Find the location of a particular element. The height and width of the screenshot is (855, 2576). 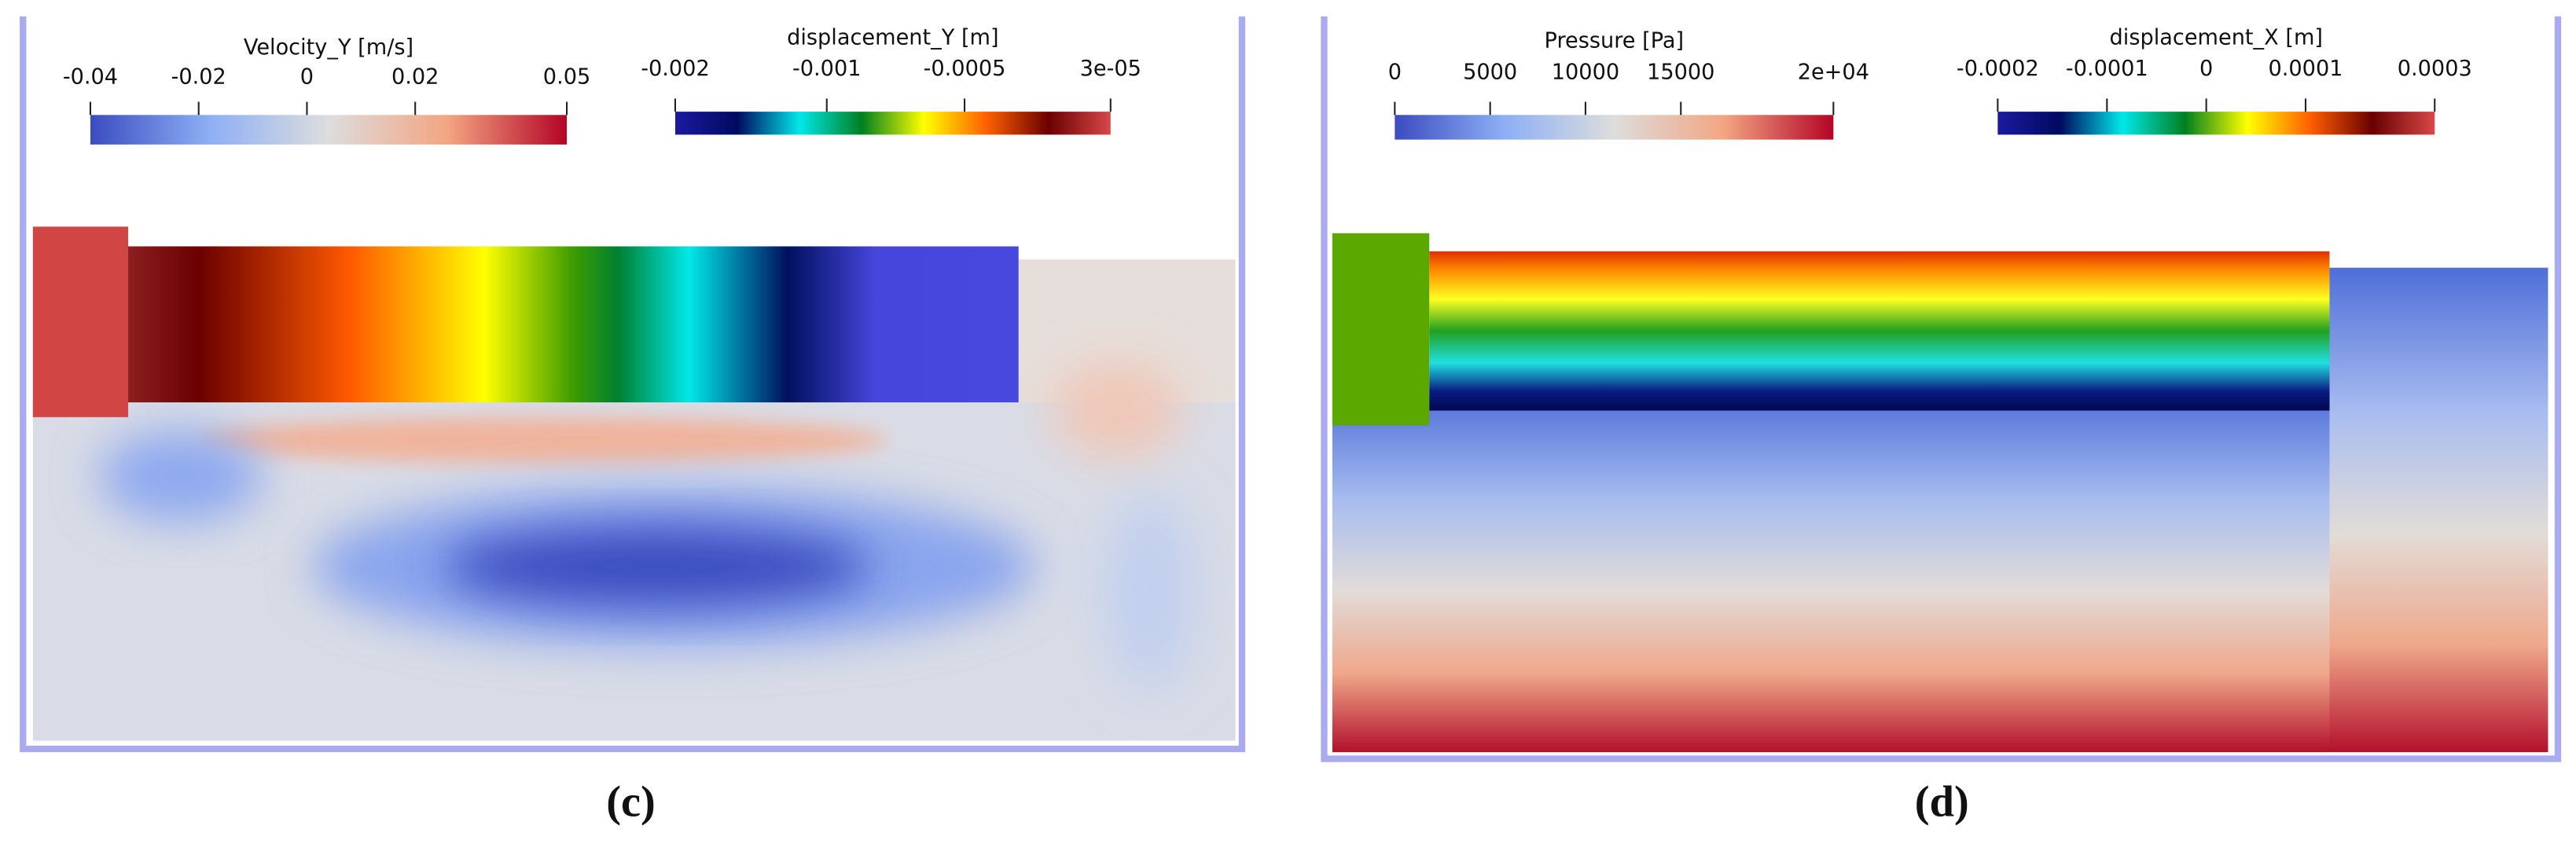

colorbar-tick-label: -0.04 is located at coordinates (90, 77).